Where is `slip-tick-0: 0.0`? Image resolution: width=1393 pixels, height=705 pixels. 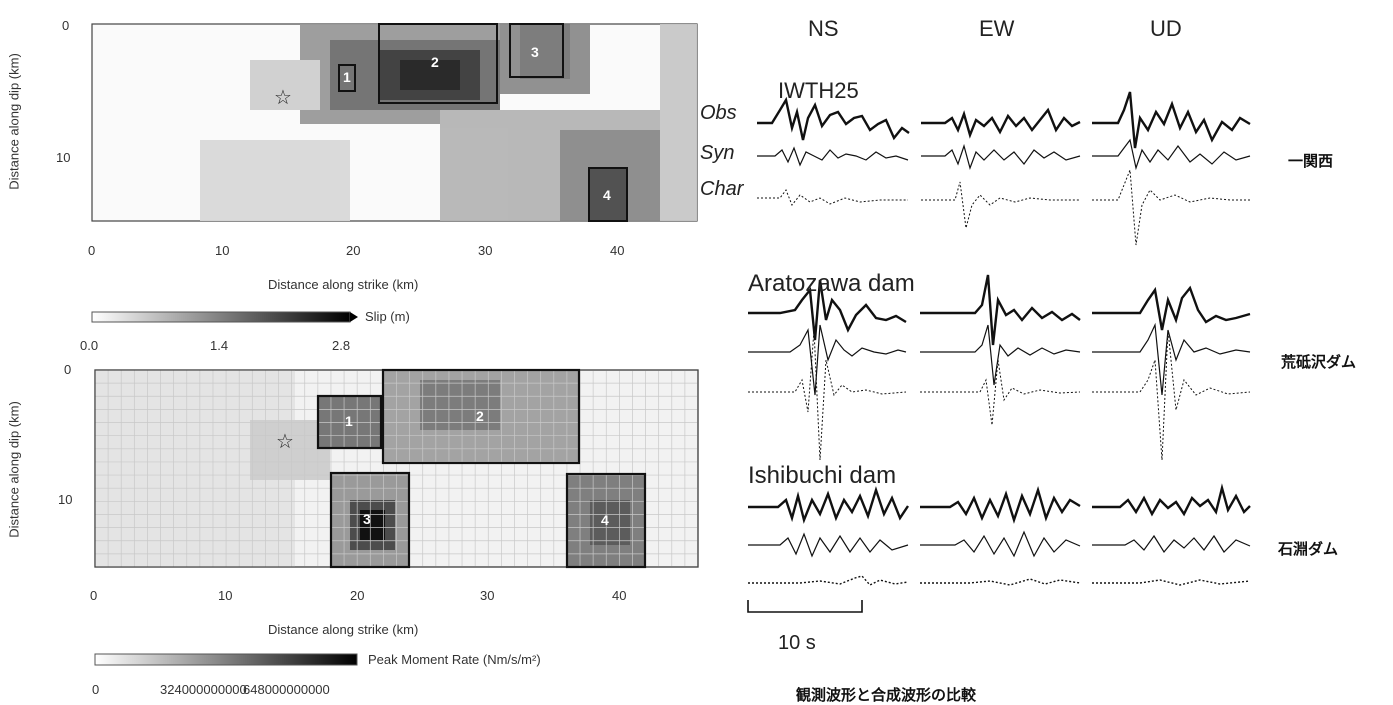 slip-tick-0: 0.0 is located at coordinates (89, 345).